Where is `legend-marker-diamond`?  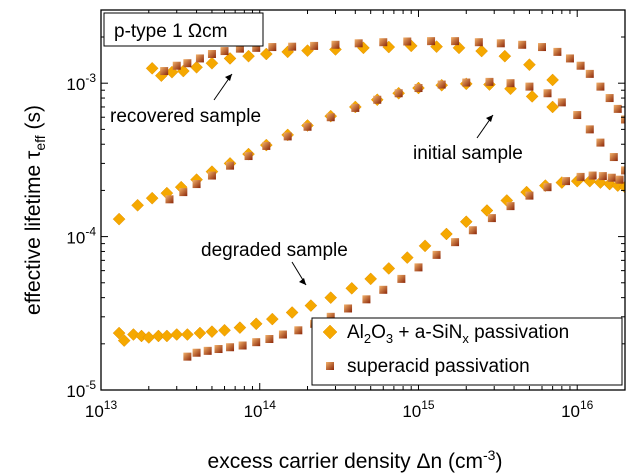 legend-marker-diamond is located at coordinates (330, 332).